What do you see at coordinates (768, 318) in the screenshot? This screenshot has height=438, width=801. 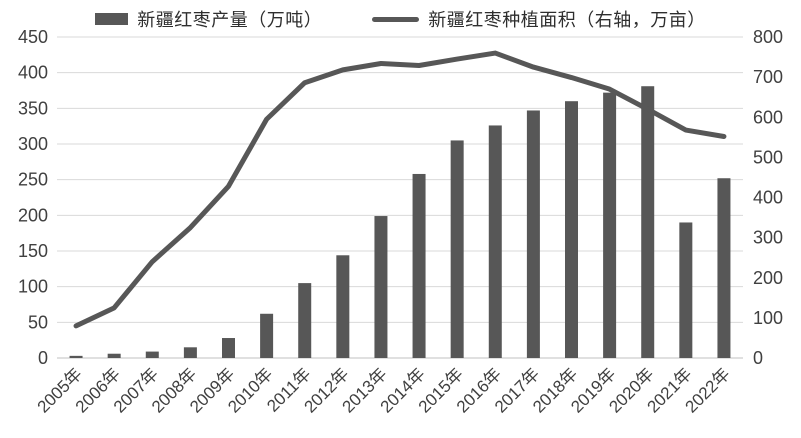 I see `right-axis-tick-100: 100` at bounding box center [768, 318].